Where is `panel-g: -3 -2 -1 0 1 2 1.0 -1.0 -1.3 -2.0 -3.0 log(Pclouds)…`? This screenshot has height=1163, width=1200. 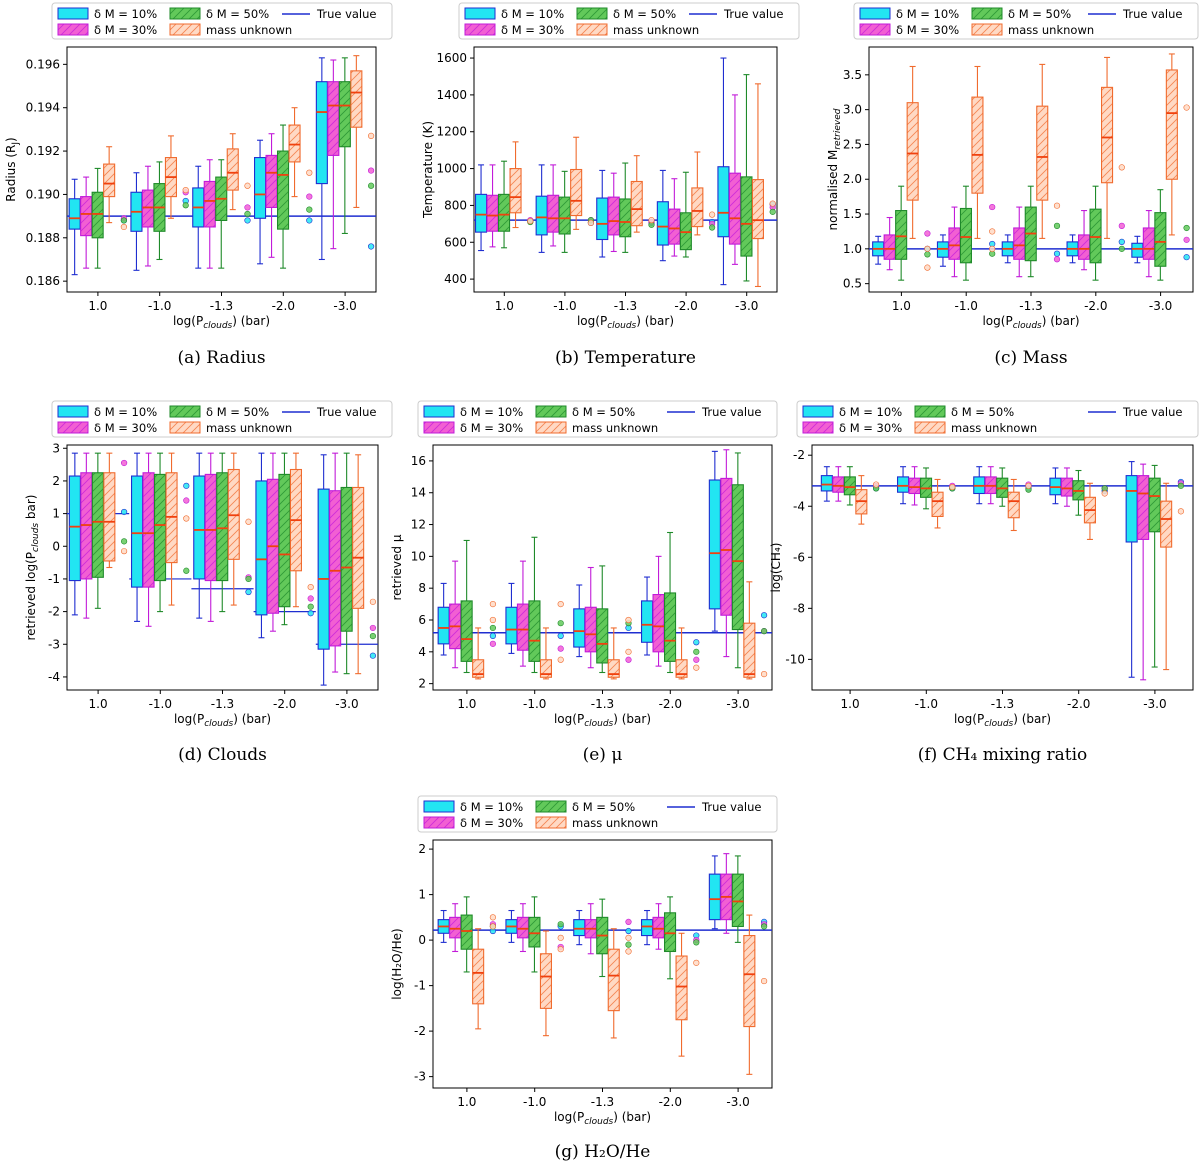 panel-g: -3 -2 -1 0 1 2 1.0 -1.0 -1.3 -2.0 -3.0 log(Pclouds)… is located at coordinates (584, 978).